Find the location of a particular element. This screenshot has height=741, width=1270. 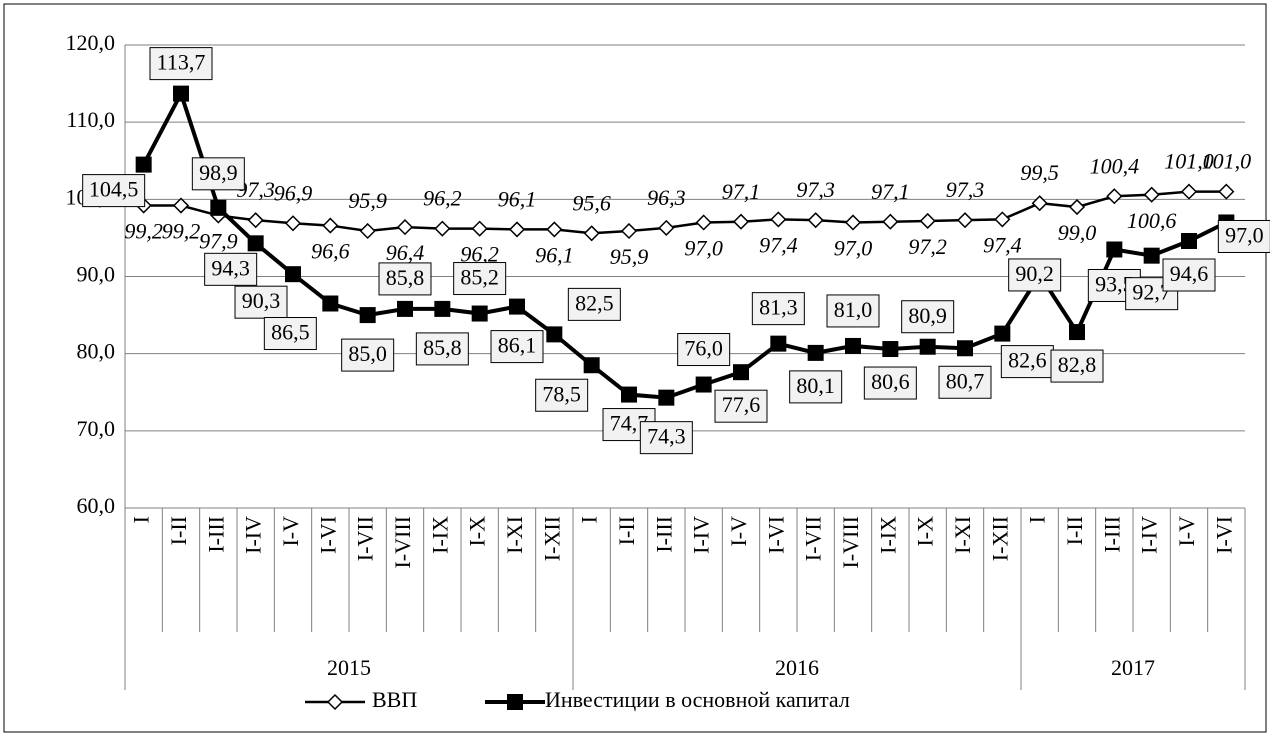

x-tick-label: I is located at coordinates (141, 519).